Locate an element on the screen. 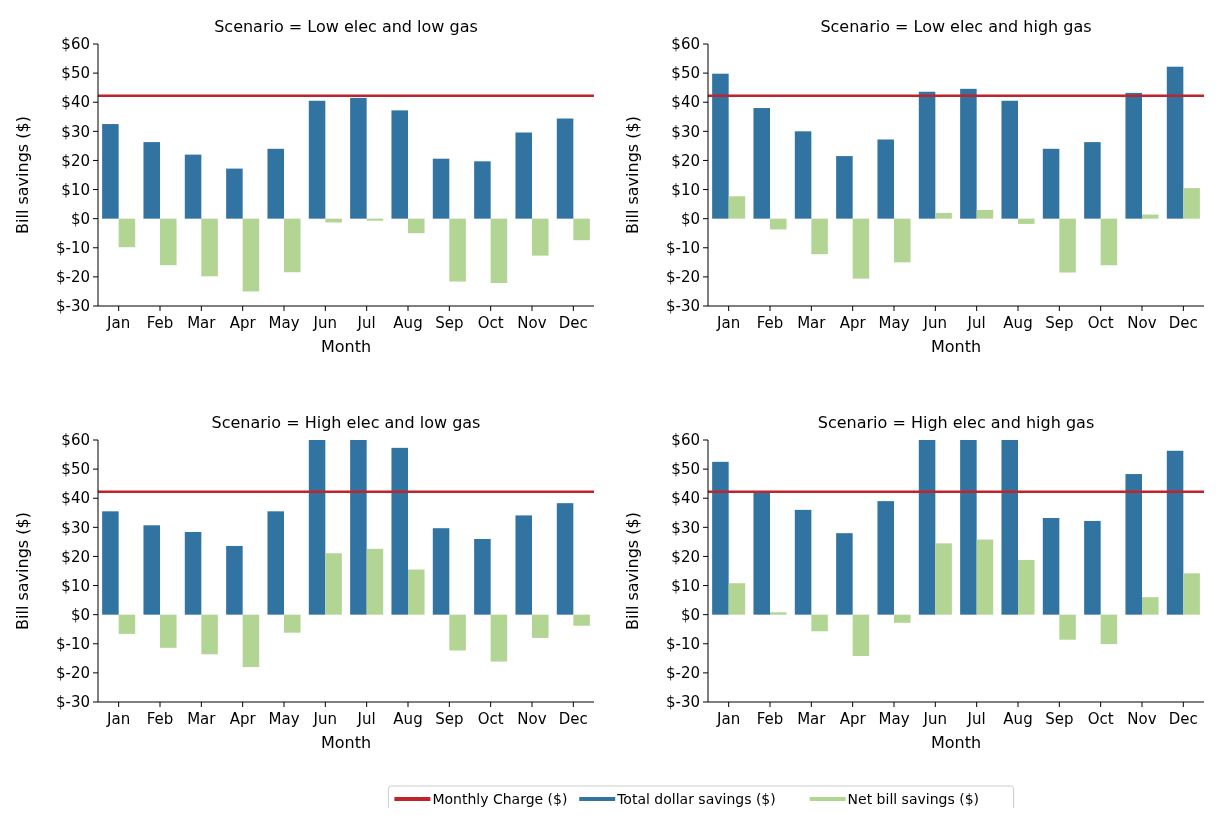  x-tick-label: Feb is located at coordinates (160, 719).